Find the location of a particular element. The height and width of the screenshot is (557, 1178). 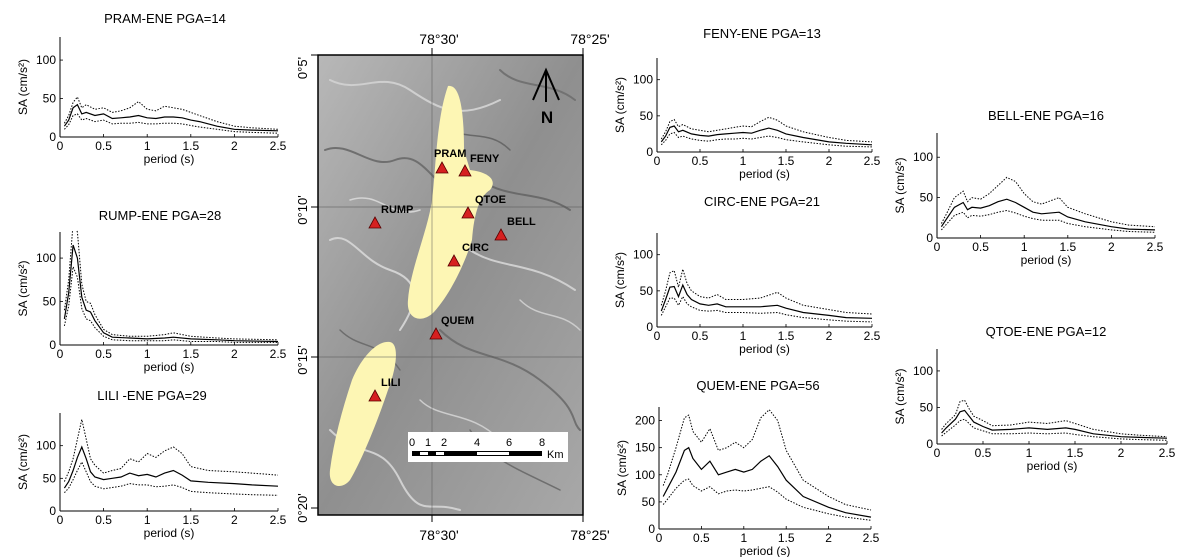

scale-bar: 0 1 2 4 6 8 Km is located at coordinates (488, 447).